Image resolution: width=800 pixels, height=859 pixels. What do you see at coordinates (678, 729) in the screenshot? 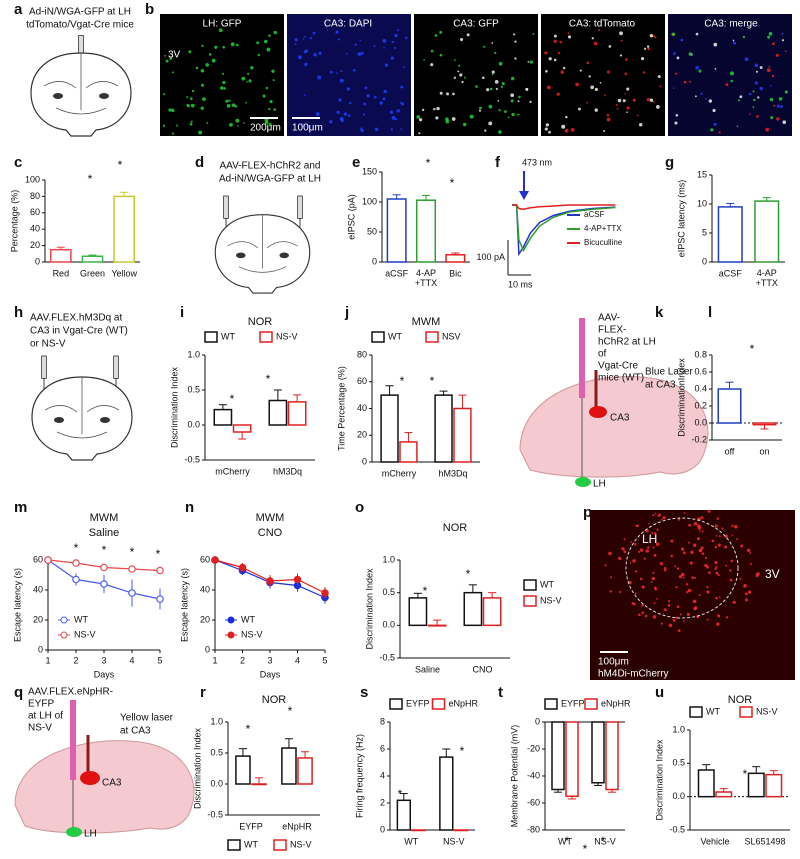
I see `y-tick-label: 1.0` at bounding box center [678, 729].